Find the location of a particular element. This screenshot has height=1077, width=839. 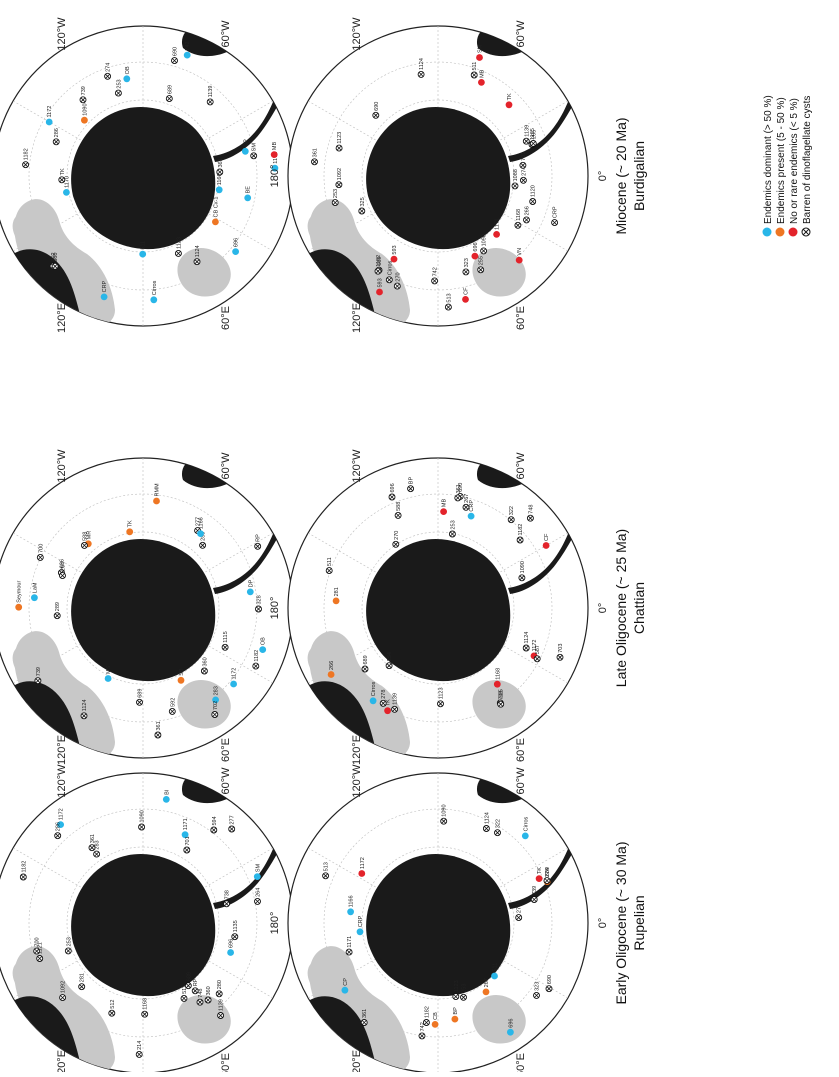

site-marker-barren: 264 is located at coordinates (258, 896).